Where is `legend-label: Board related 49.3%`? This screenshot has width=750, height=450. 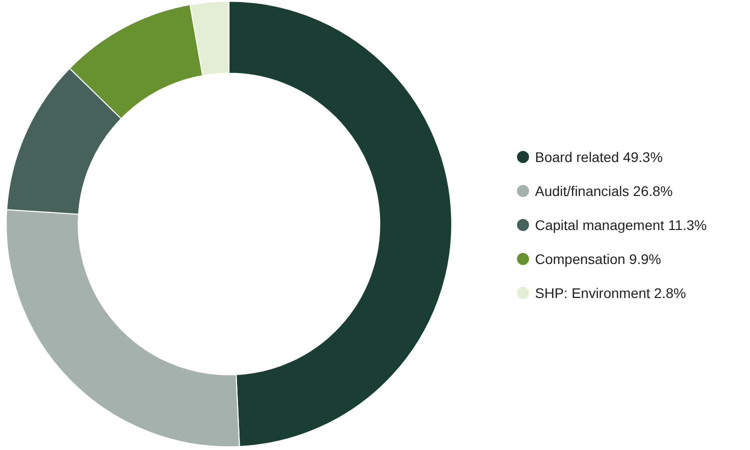
legend-label: Board related 49.3% is located at coordinates (599, 157).